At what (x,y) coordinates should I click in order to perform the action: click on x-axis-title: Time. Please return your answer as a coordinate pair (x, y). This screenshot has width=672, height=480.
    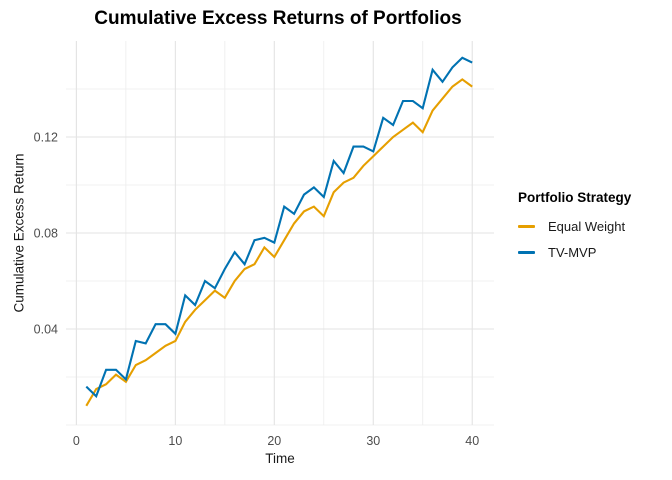
    Looking at the image, I should click on (280, 458).